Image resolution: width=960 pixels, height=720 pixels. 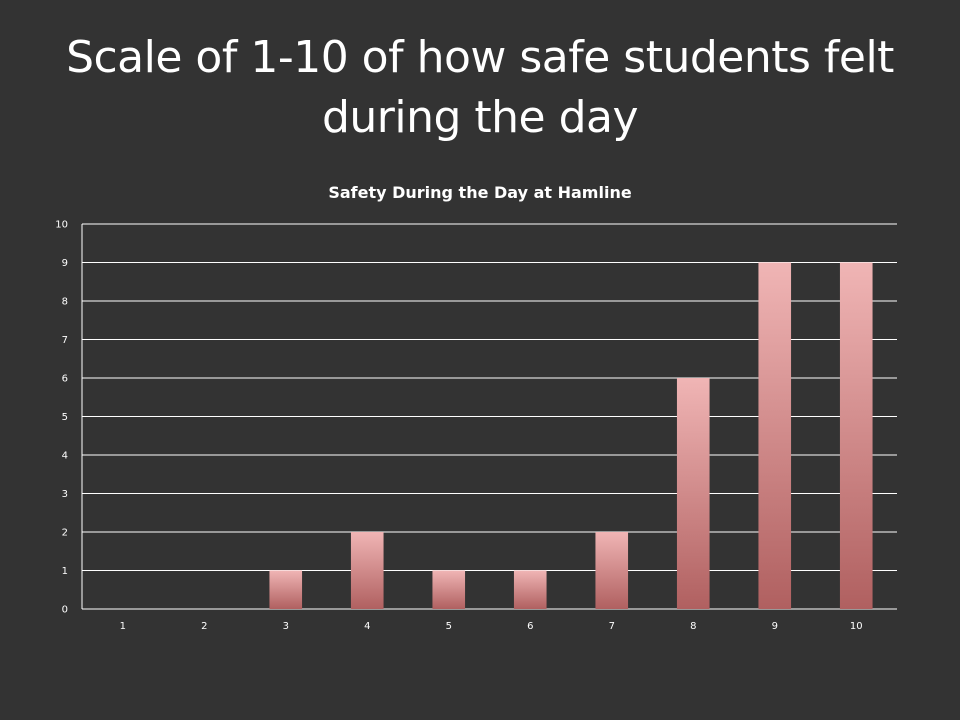 I want to click on y-tick-label: 9, so click(x=65, y=263).